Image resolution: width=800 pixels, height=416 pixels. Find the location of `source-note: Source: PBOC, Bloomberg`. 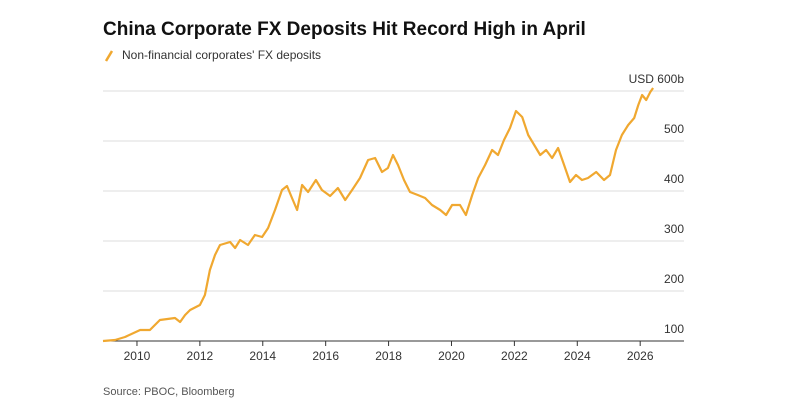

source-note: Source: PBOC, Bloomberg is located at coordinates (168, 392).